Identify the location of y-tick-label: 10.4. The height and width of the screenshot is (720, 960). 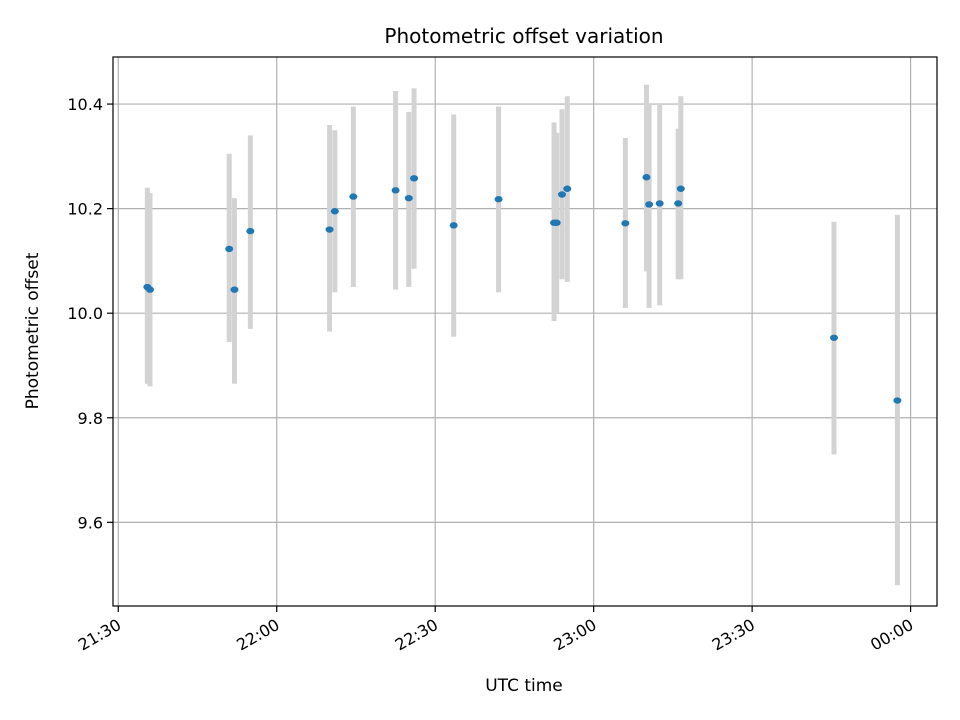
(85, 104).